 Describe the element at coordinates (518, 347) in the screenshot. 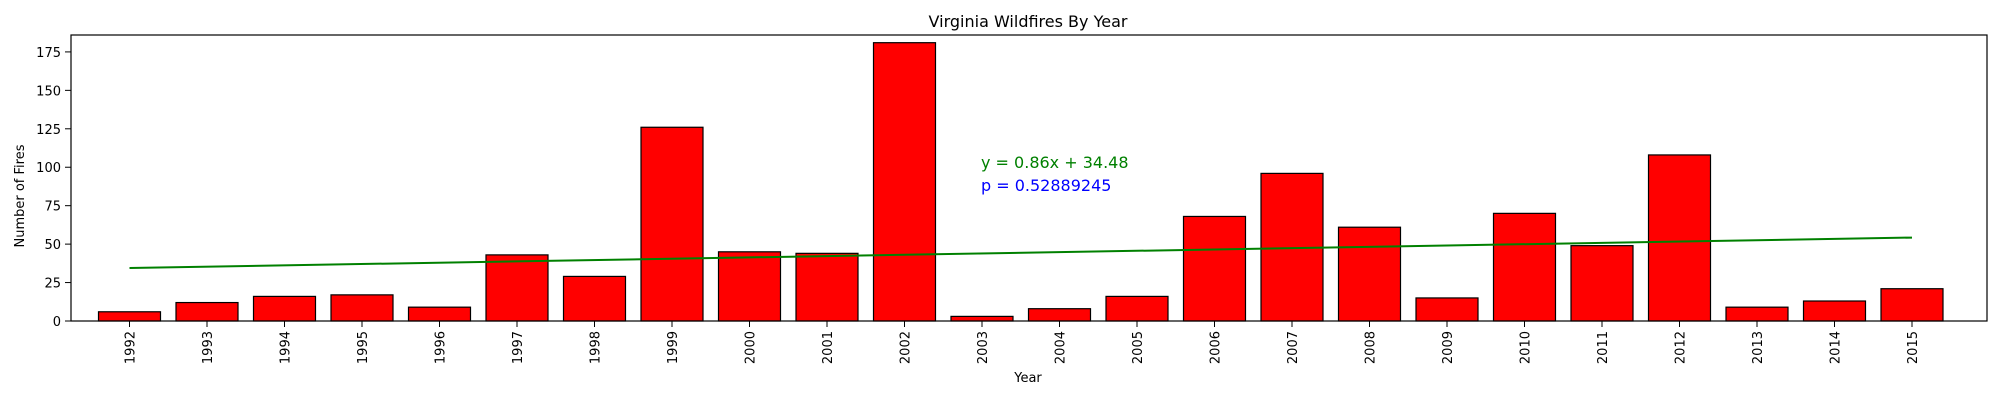

I see `x-tick-label: 1997` at that location.